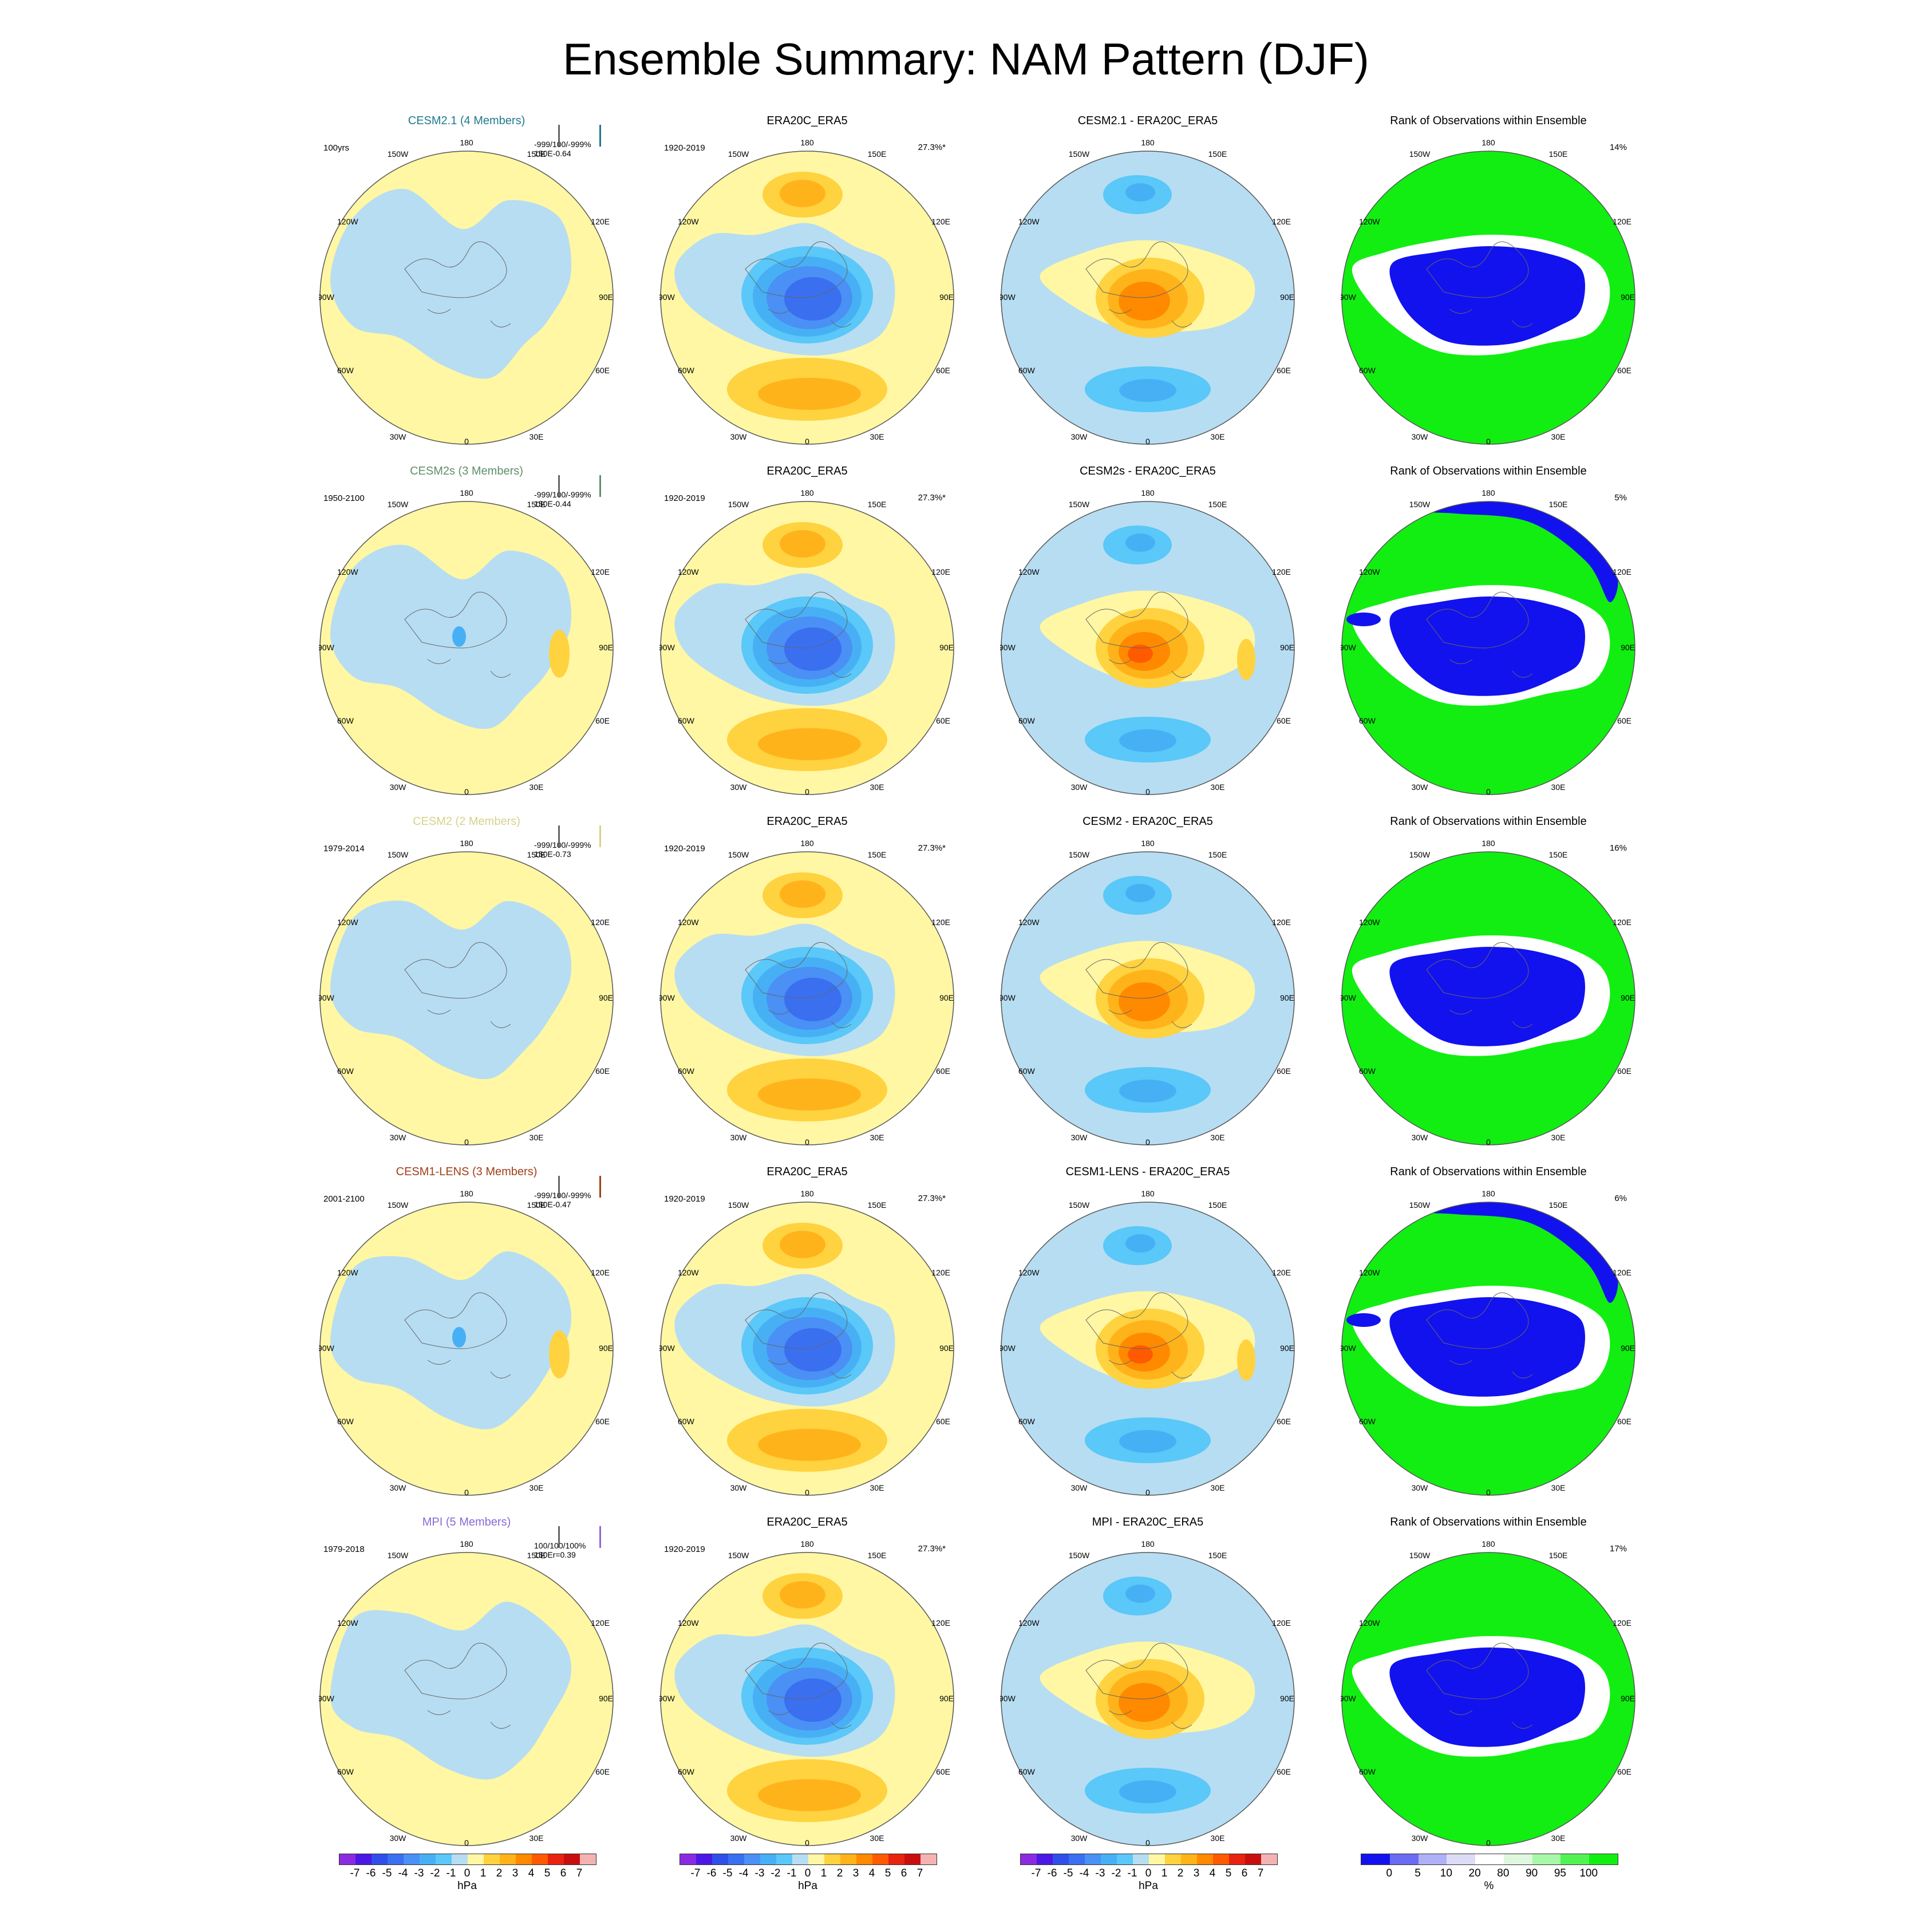 Image resolution: width=1932 pixels, height=1932 pixels. Describe the element at coordinates (466, 1522) in the screenshot. I see `model-title: MPI (5 Members)` at that location.